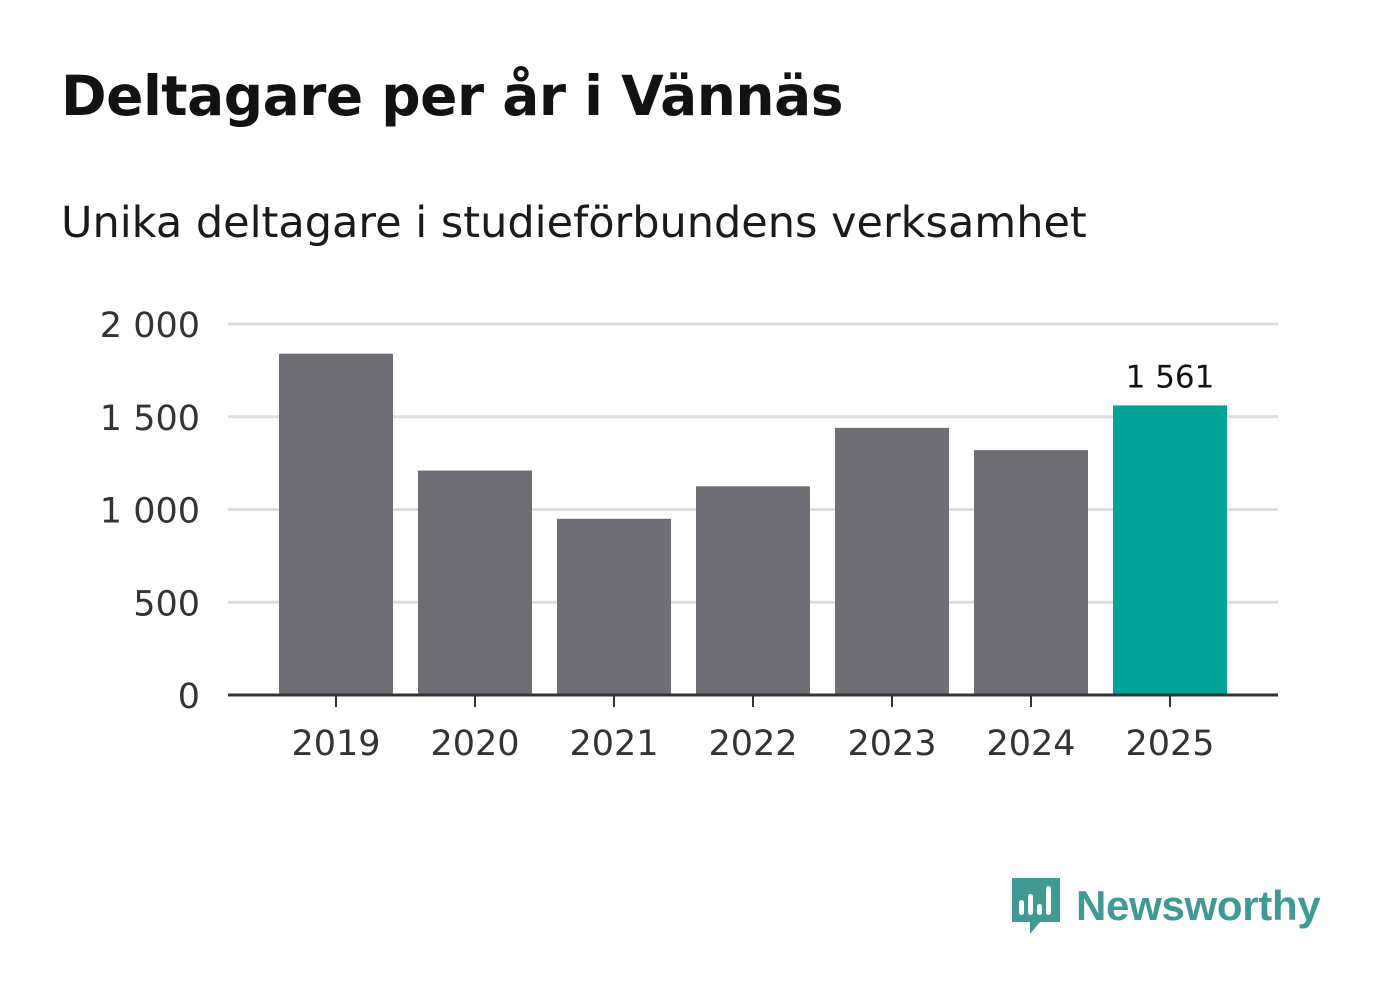 This screenshot has width=1382, height=999. I want to click on x-tick-label: 2023, so click(891, 744).